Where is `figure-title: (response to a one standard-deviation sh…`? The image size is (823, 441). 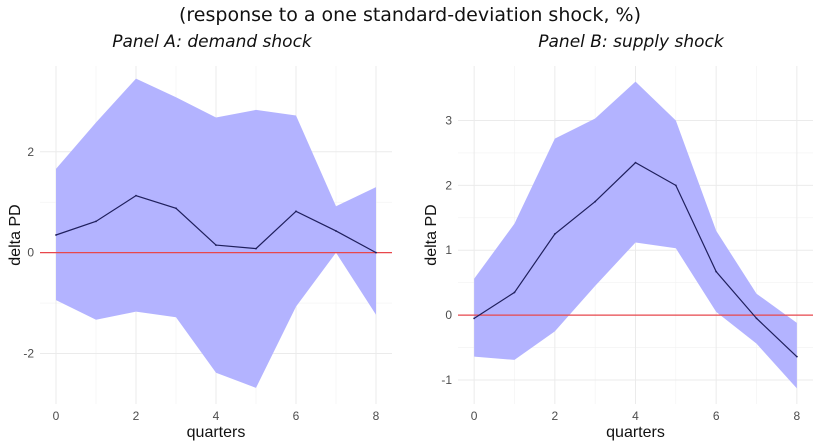
figure-title: (response to a one standard-deviation sh… is located at coordinates (410, 15).